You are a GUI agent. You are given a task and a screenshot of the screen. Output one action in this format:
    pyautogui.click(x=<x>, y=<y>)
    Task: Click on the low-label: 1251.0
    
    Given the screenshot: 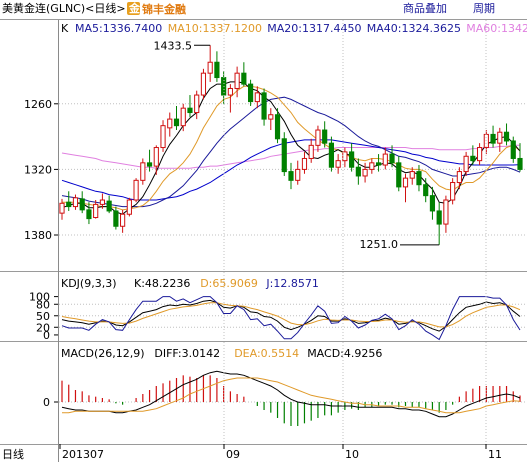 What is the action you would take?
    pyautogui.click(x=379, y=244)
    